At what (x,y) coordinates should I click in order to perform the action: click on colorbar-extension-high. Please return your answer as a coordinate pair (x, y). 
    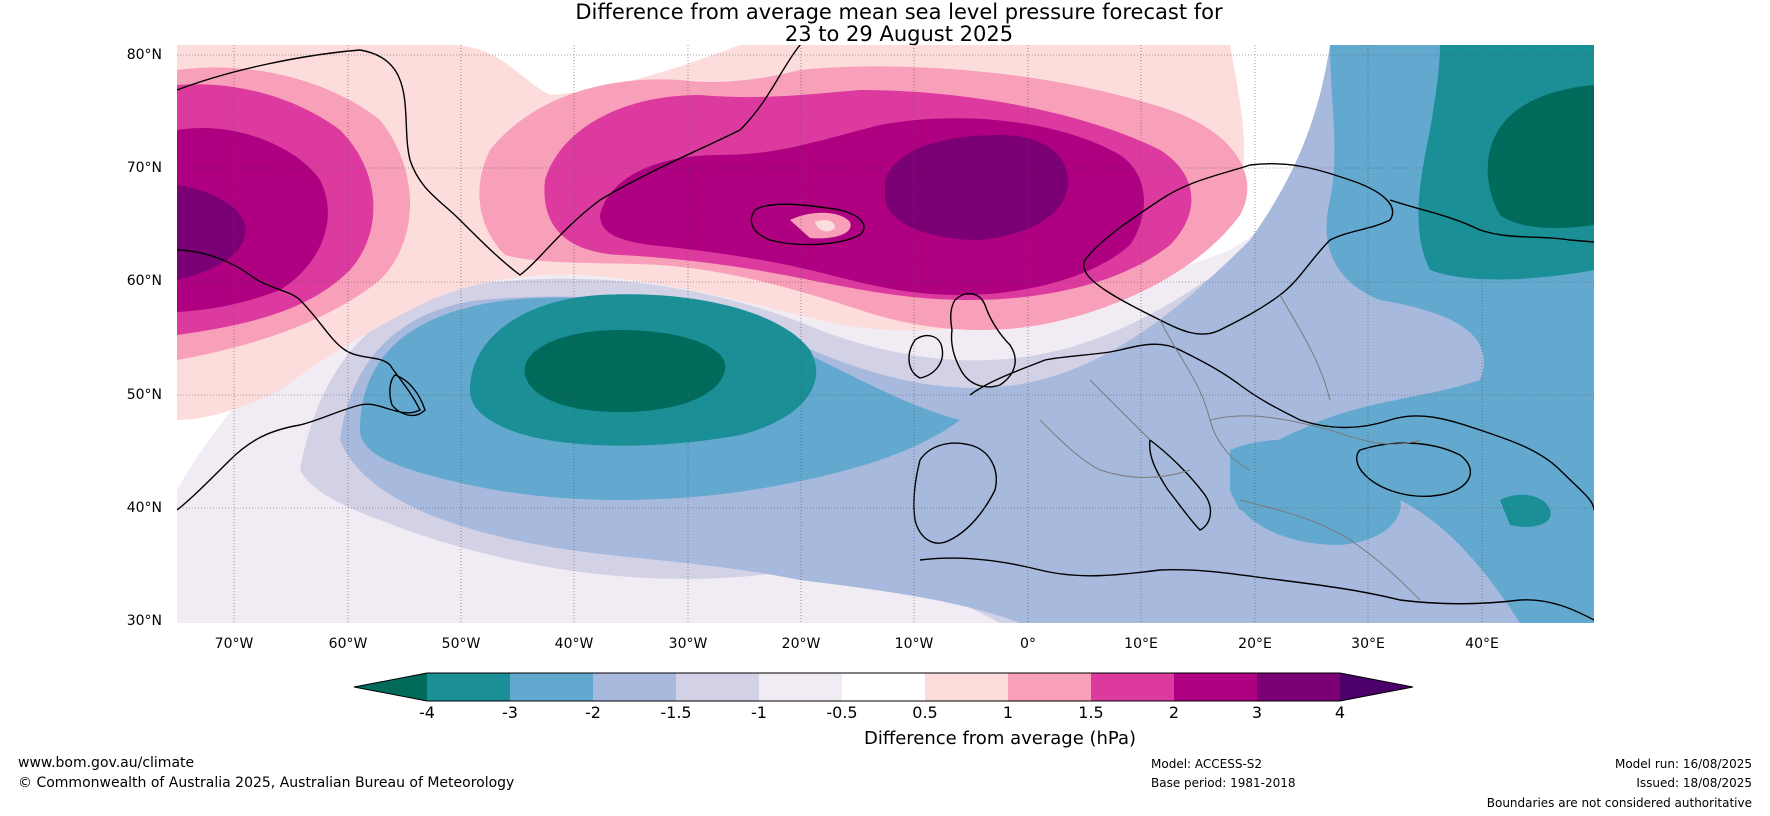
    Looking at the image, I should click on (1376, 687).